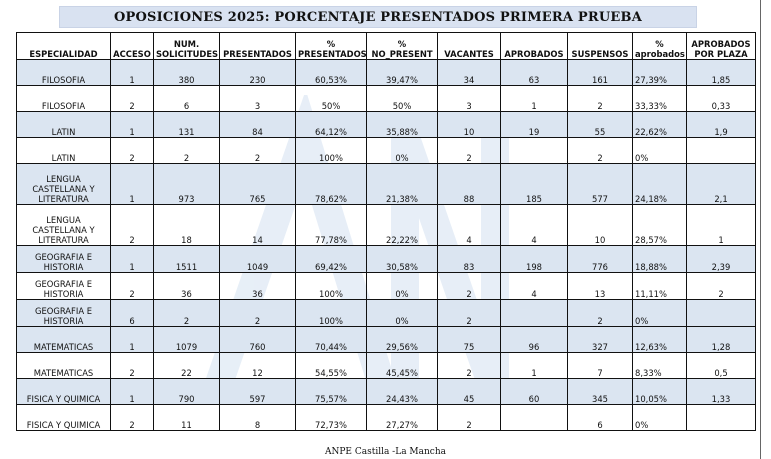 The height and width of the screenshot is (459, 771). Describe the element at coordinates (659, 124) in the screenshot. I see `cell-pct-aprobados: 22,62%` at that location.